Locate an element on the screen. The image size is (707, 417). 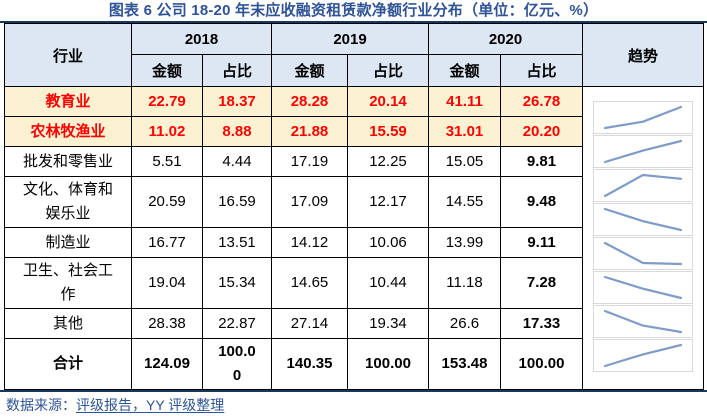
value-cell: 22.79 is located at coordinates (167, 101).